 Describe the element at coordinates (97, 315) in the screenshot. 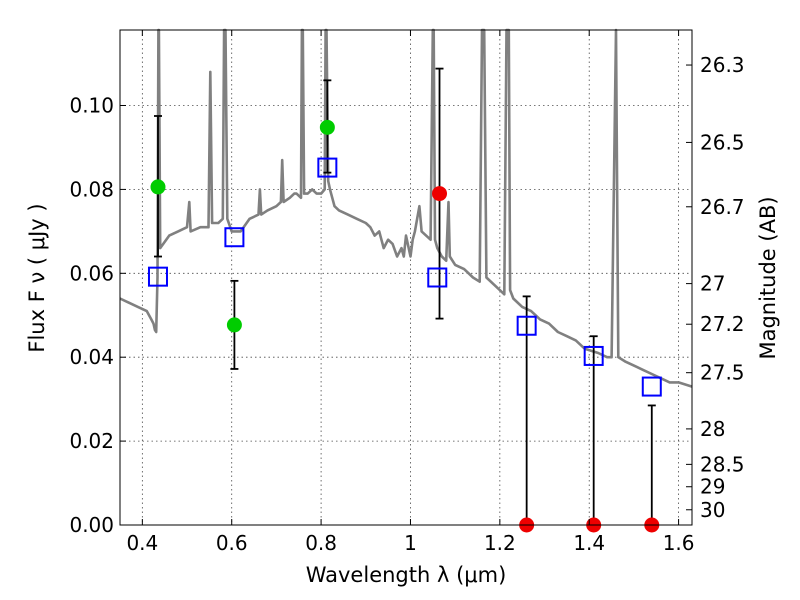

I see `y-axis-ticks: 0.00 0.02 0.04 0.06 0.08 0.10` at that location.